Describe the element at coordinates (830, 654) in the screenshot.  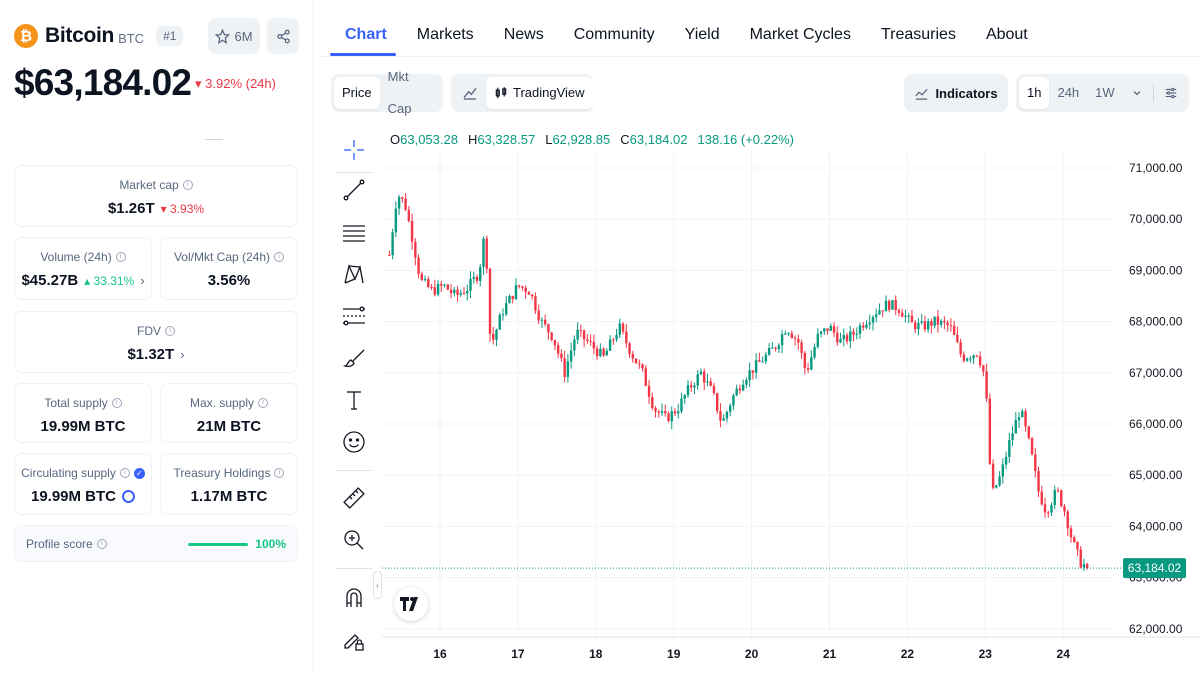
I see `x-tick-label: 21` at that location.